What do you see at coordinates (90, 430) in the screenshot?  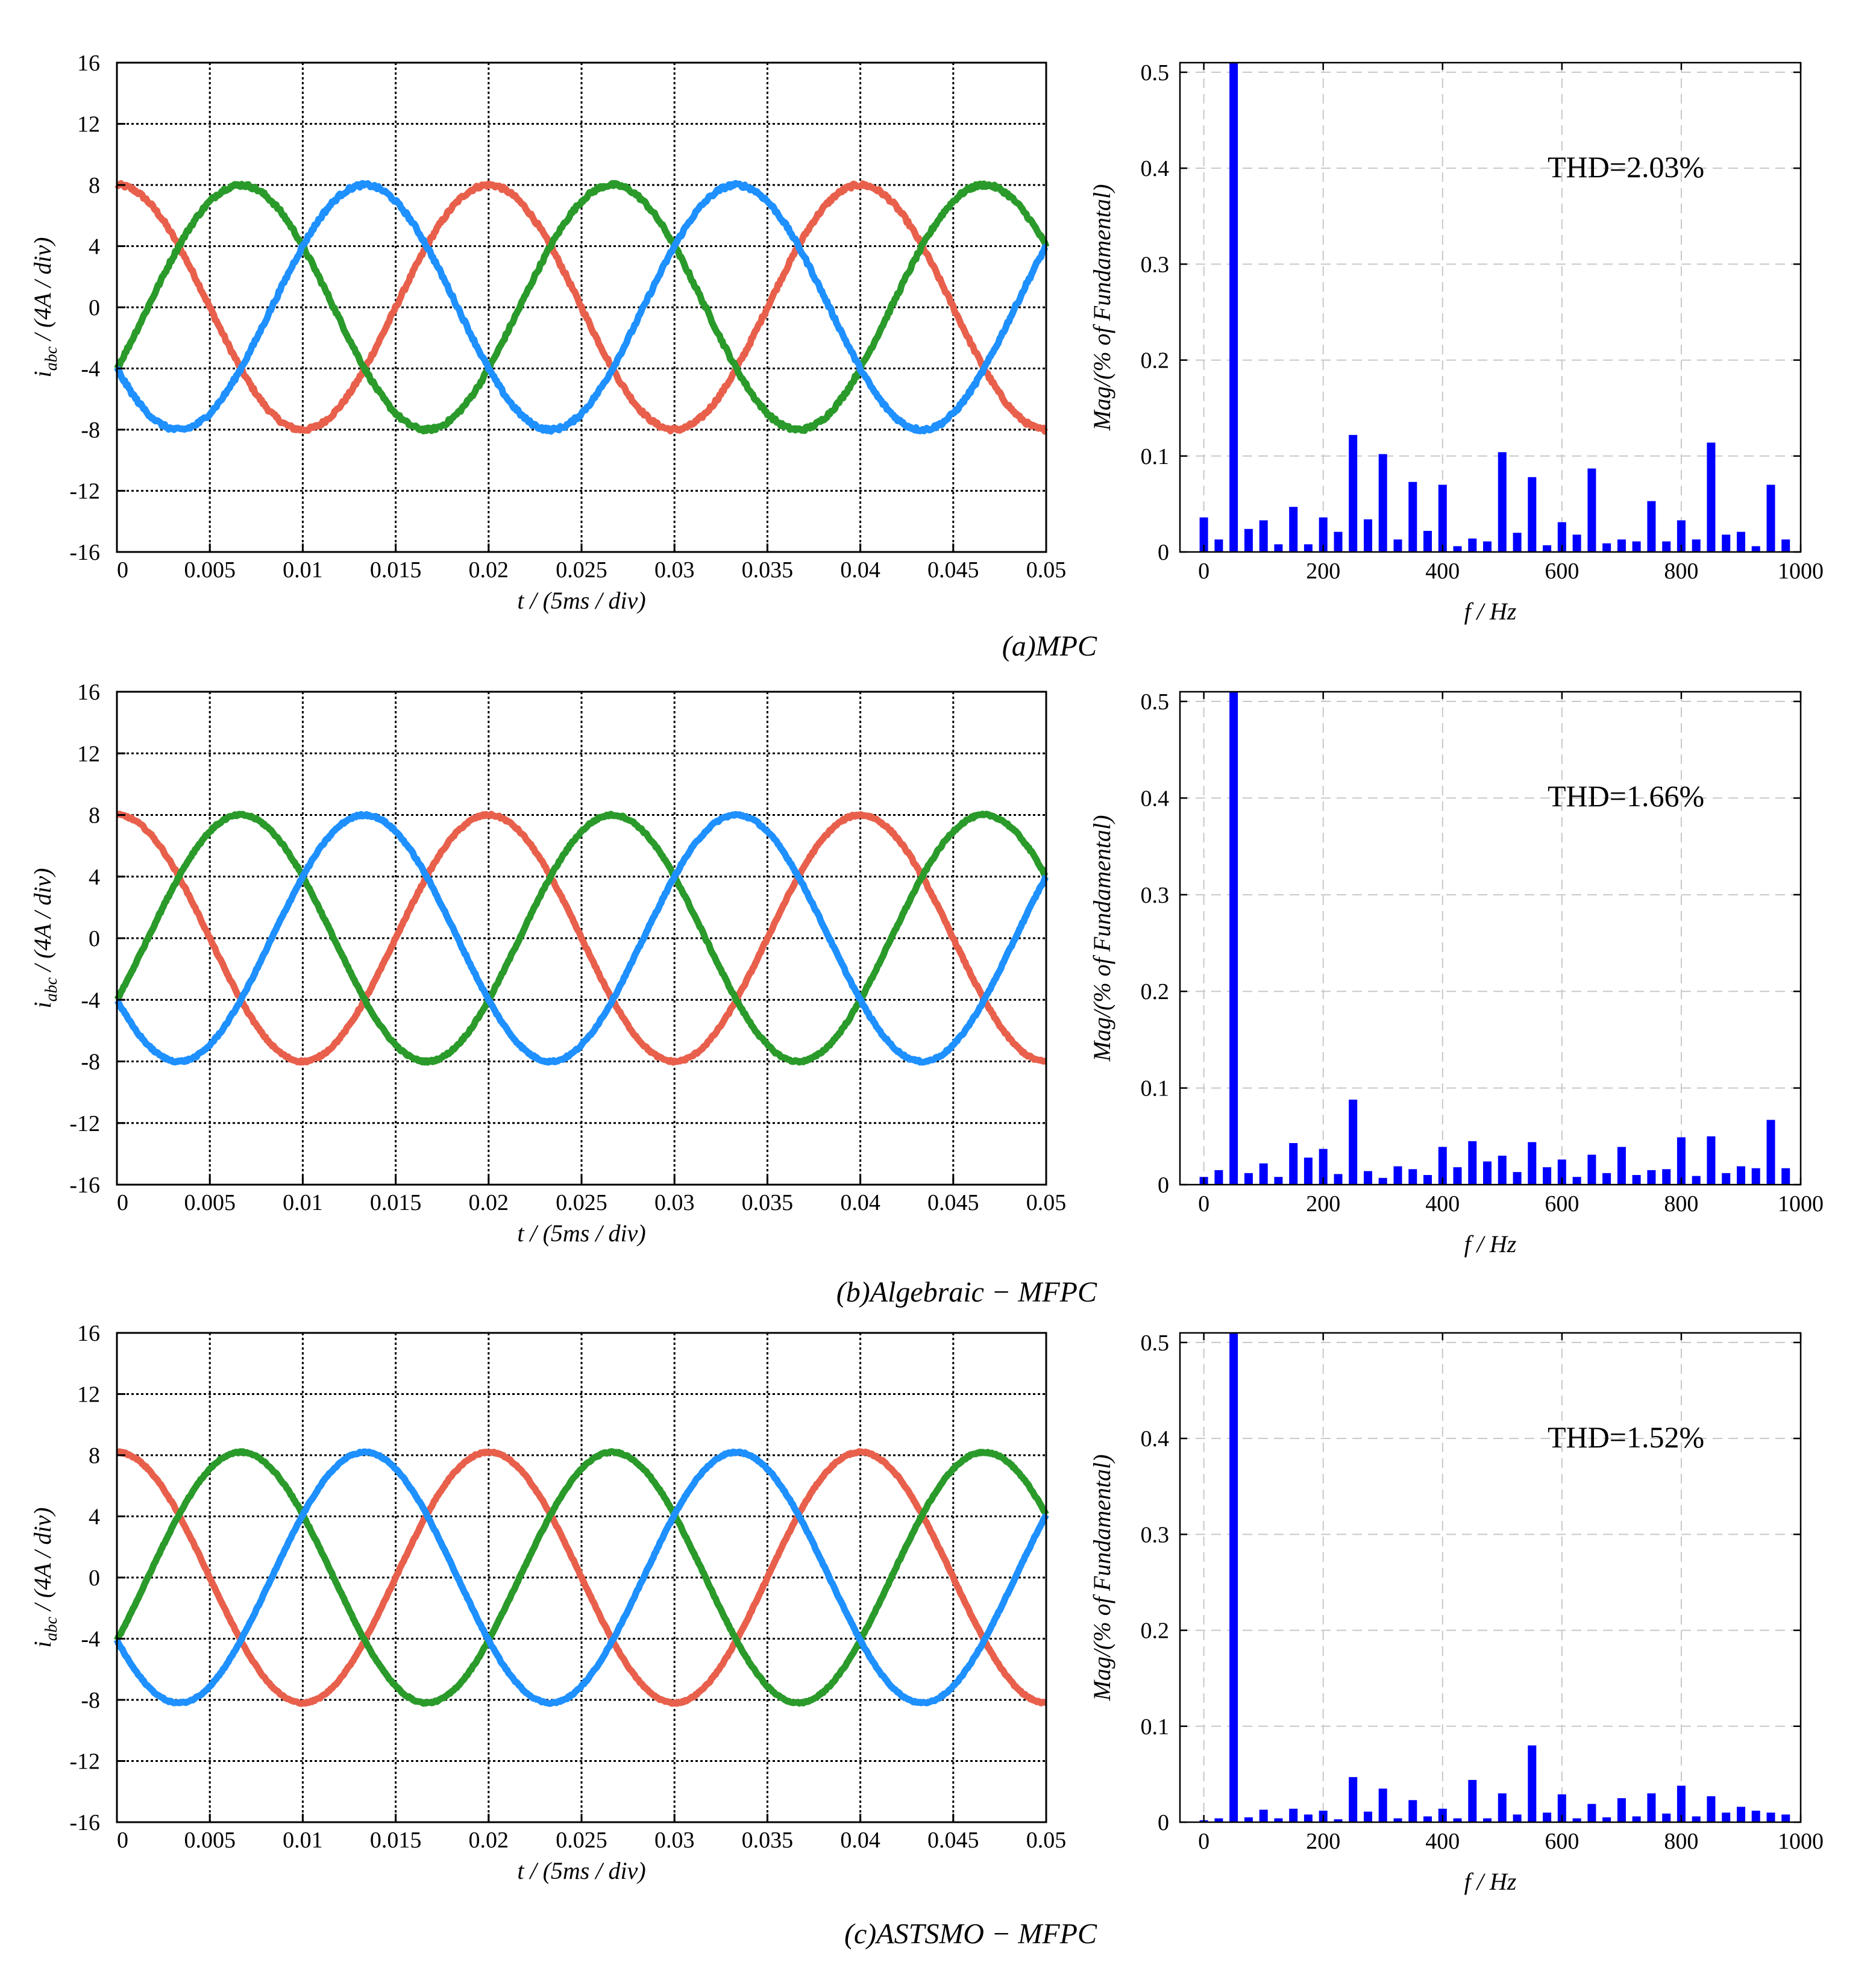 I see `y-tick-label: -8` at bounding box center [90, 430].